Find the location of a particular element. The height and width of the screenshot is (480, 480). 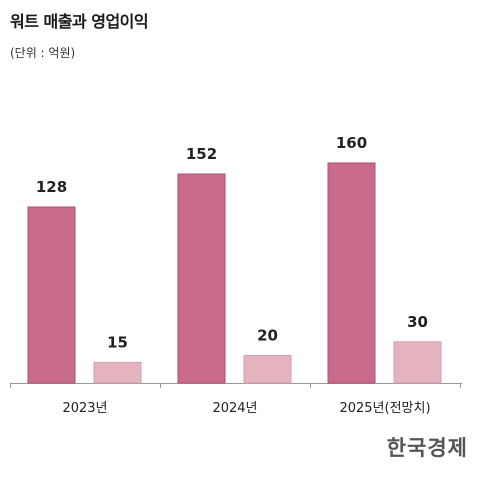

data-label: 30 is located at coordinates (417, 322).